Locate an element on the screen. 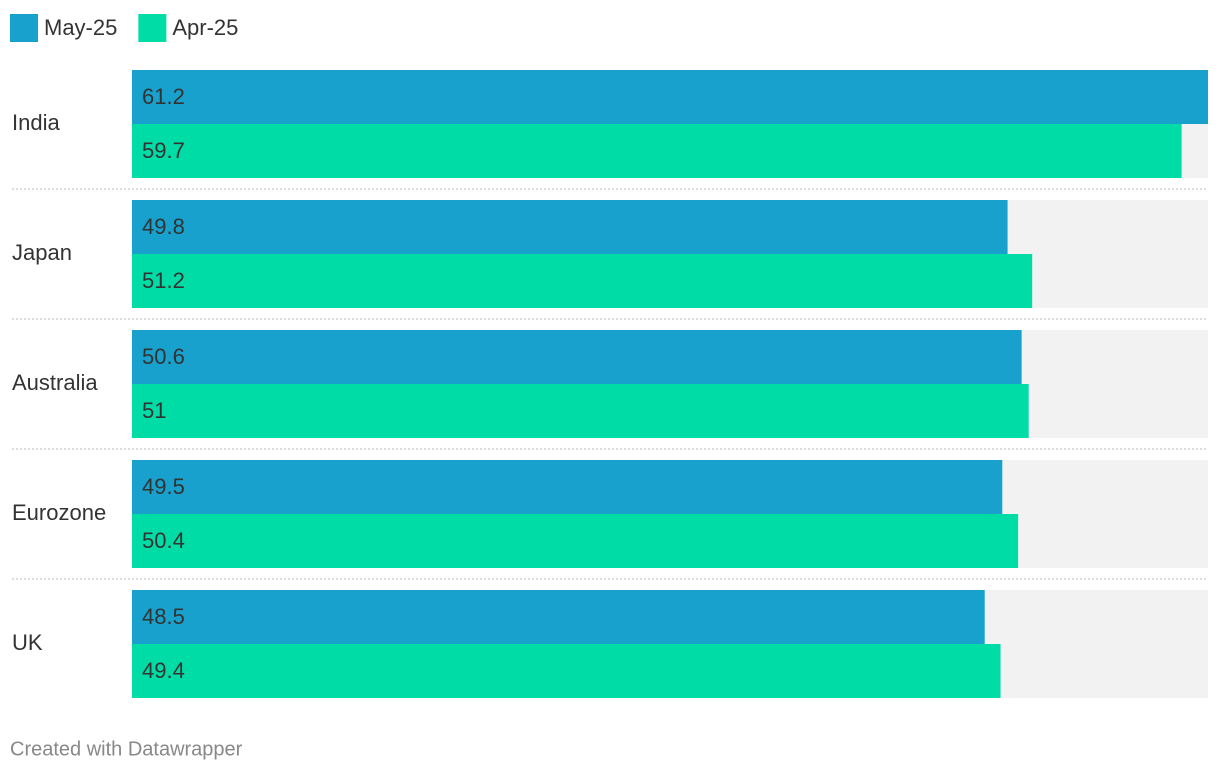 This screenshot has height=774, width=1220. category-label: Australia is located at coordinates (55, 382).